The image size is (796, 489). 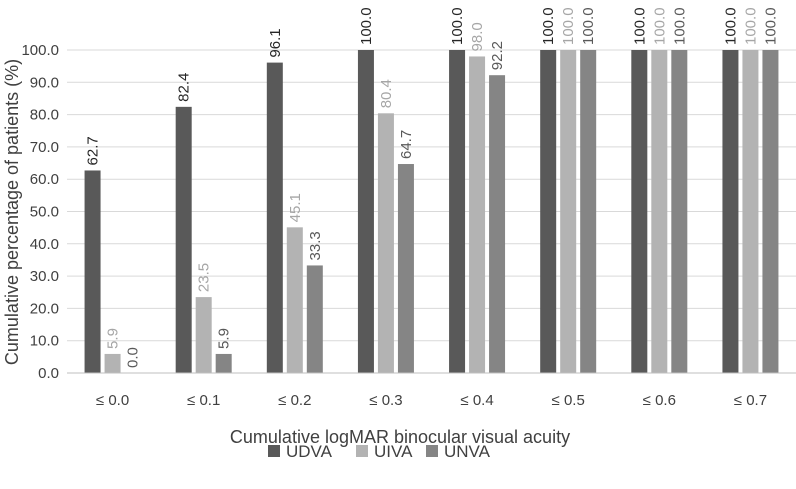 What do you see at coordinates (112, 400) in the screenshot?
I see `x-tick-label: ≤ 0.0` at bounding box center [112, 400].